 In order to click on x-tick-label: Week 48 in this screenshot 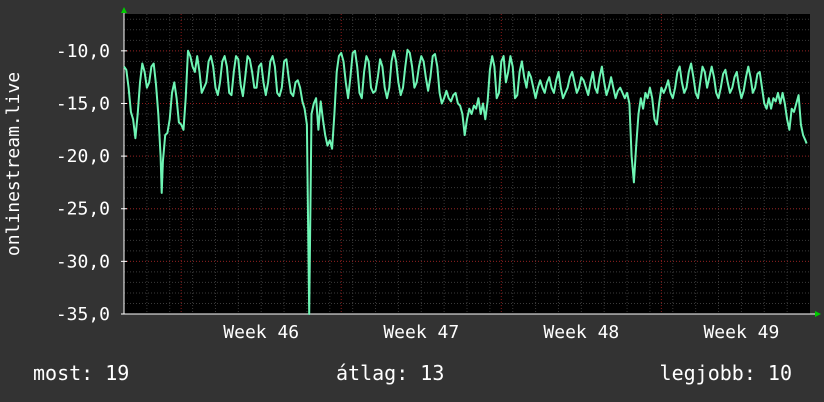, I will do `click(581, 332)`.